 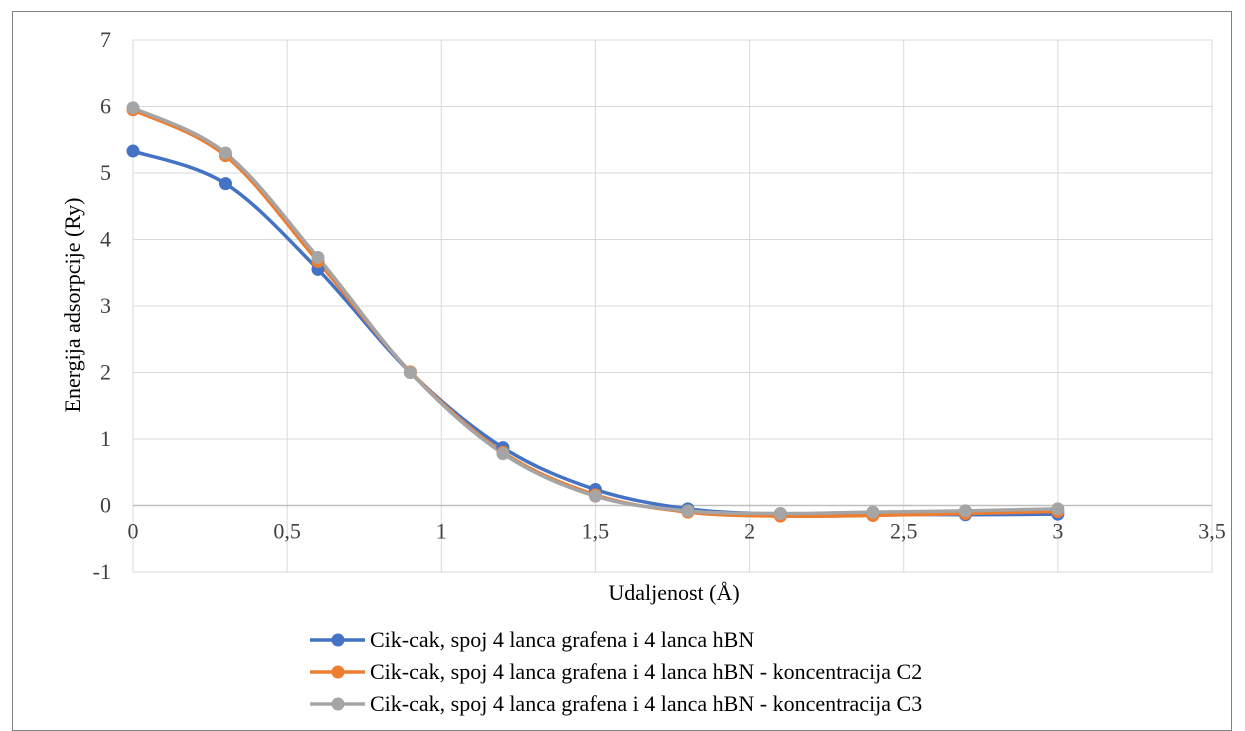 What do you see at coordinates (105, 39) in the screenshot?
I see `y-tick-label: 7` at bounding box center [105, 39].